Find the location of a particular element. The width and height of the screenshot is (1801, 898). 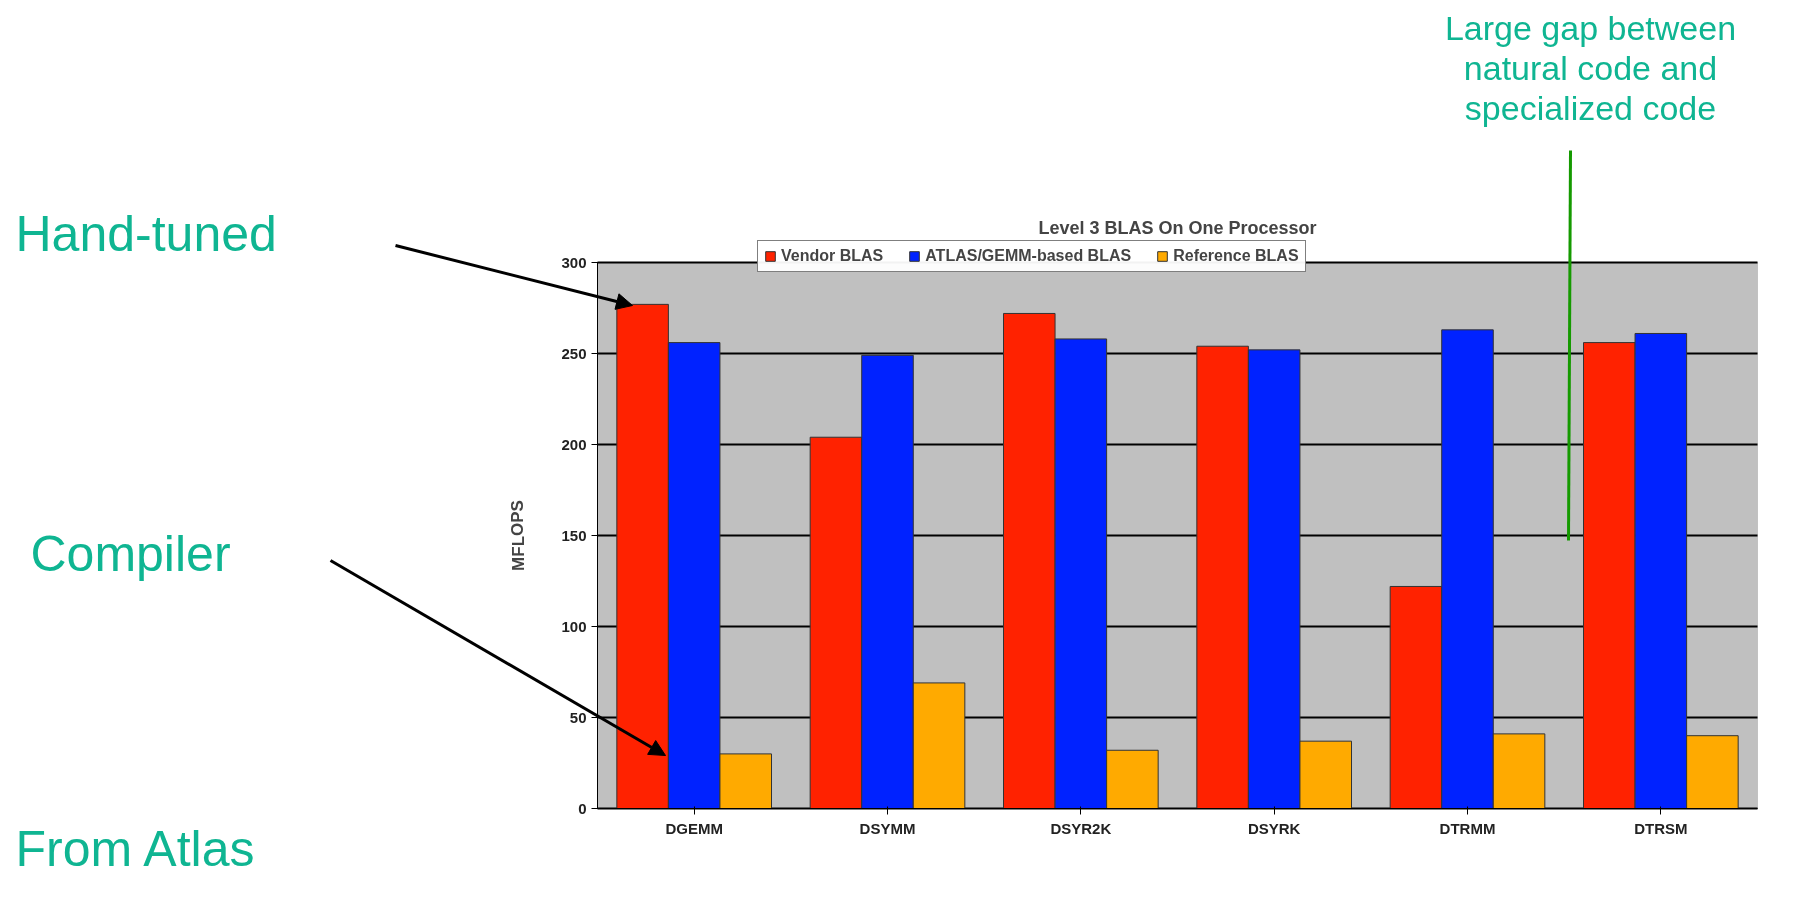

y-tick-label: 100 is located at coordinates (574, 626).